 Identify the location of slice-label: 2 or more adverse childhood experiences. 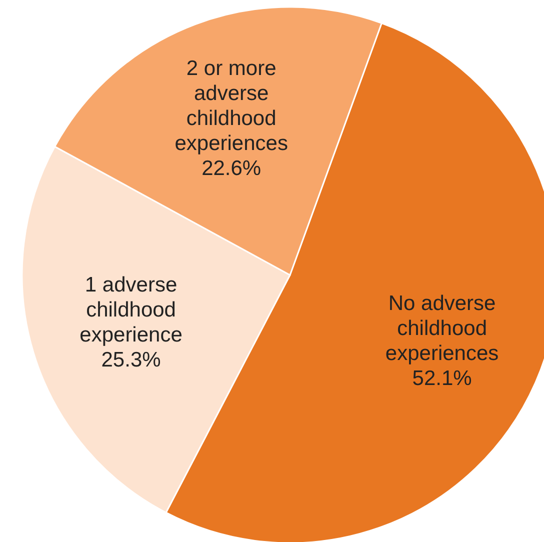
(231, 106).